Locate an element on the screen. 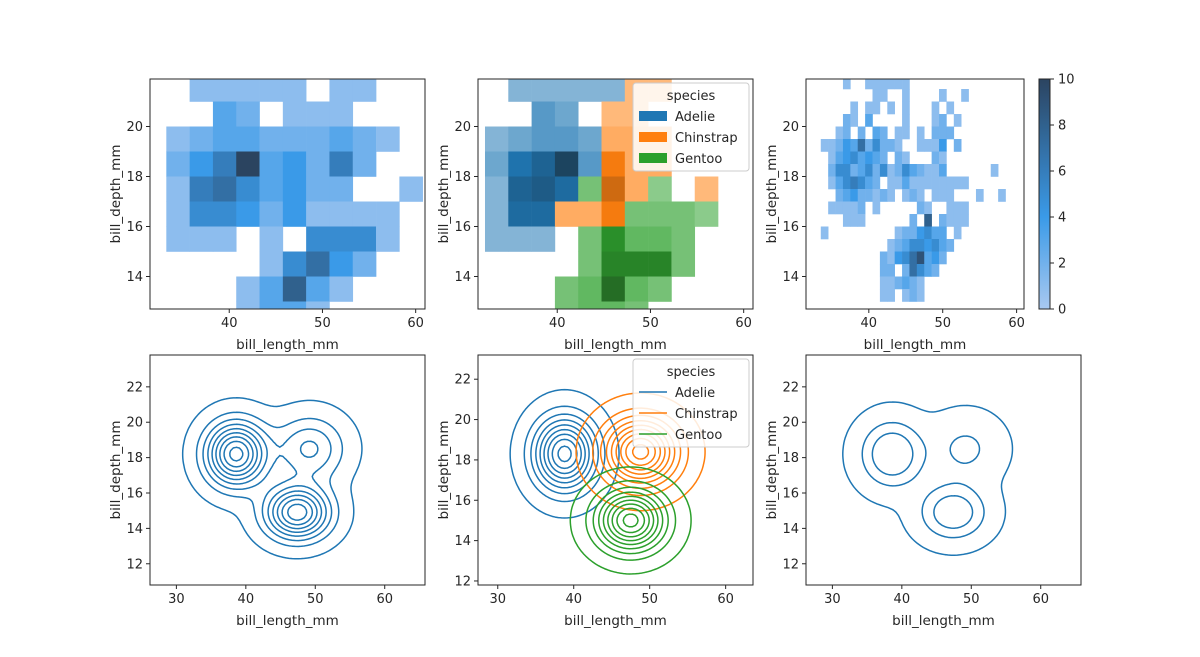 This screenshot has width=1200, height=657. legend-box is located at coordinates (691, 127).